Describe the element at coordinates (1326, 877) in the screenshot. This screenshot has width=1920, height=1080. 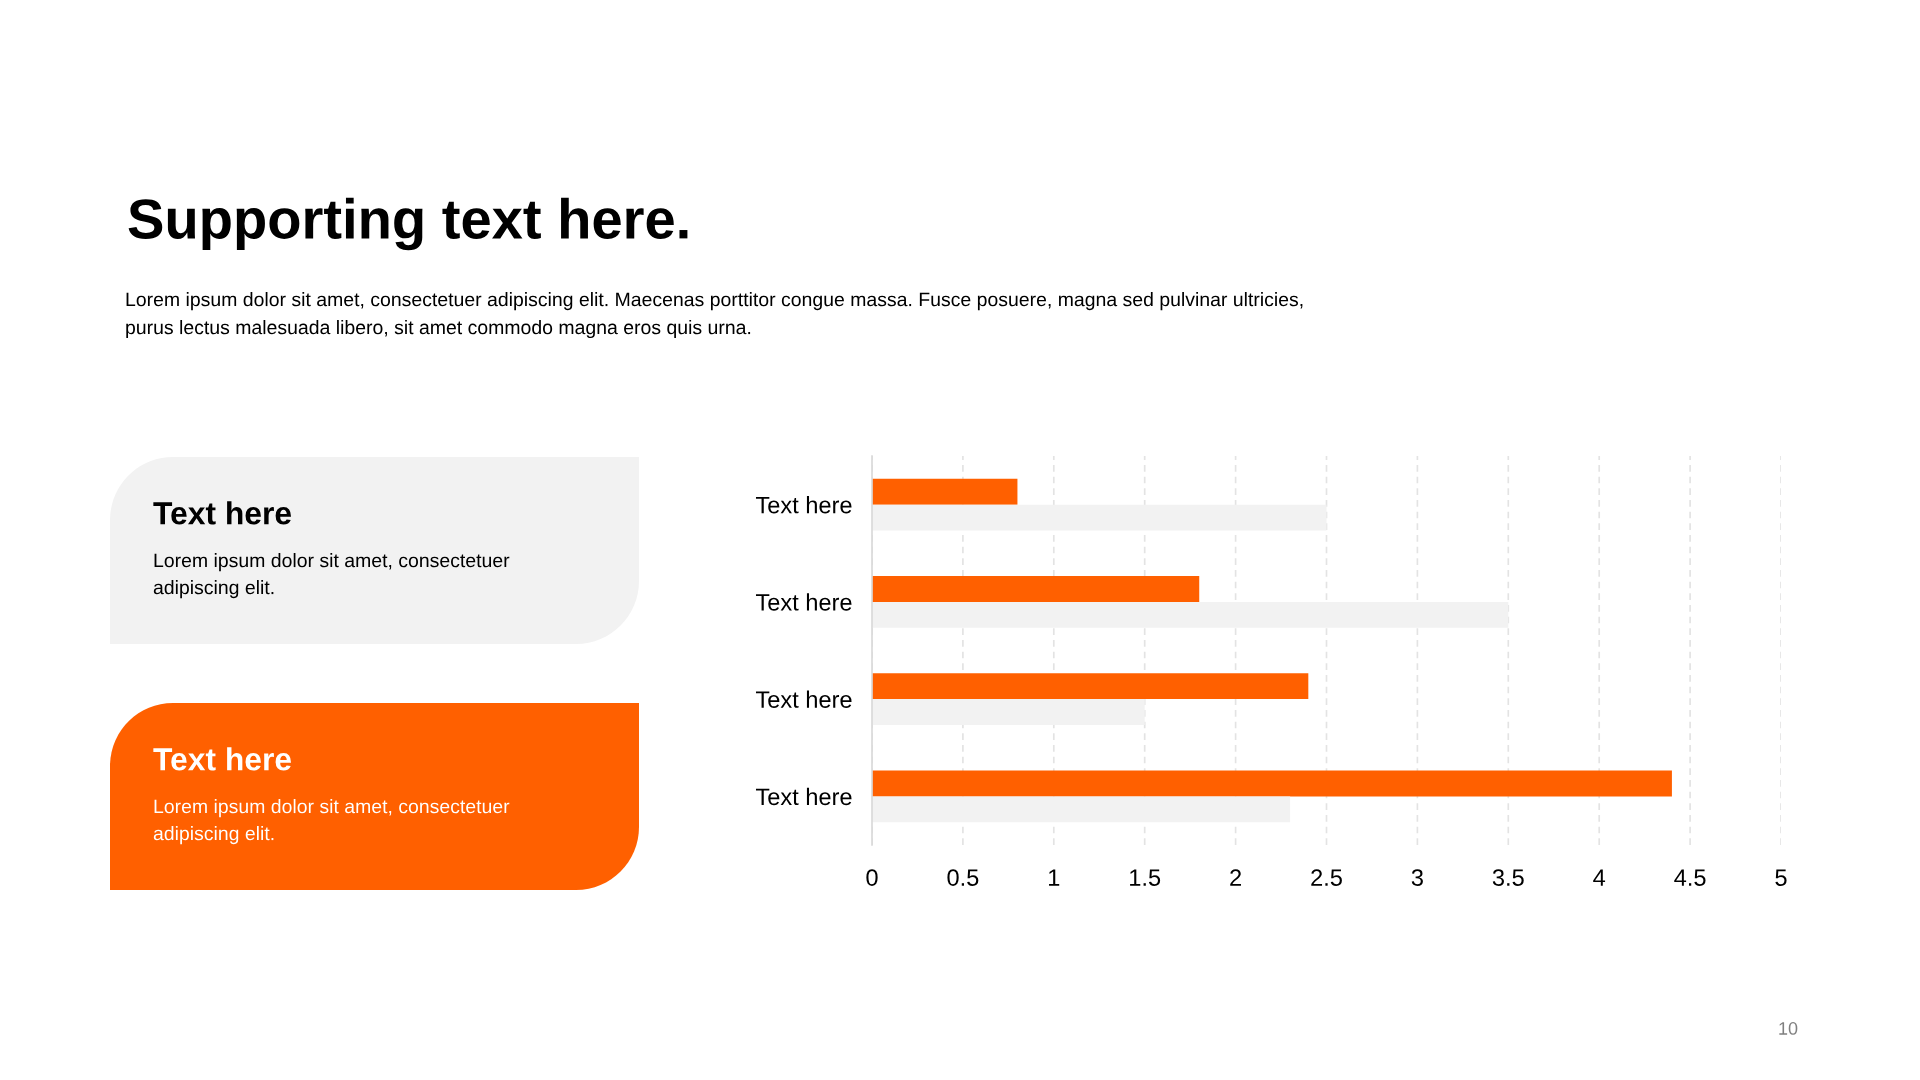
I see `x-tick-label: 2.5` at that location.